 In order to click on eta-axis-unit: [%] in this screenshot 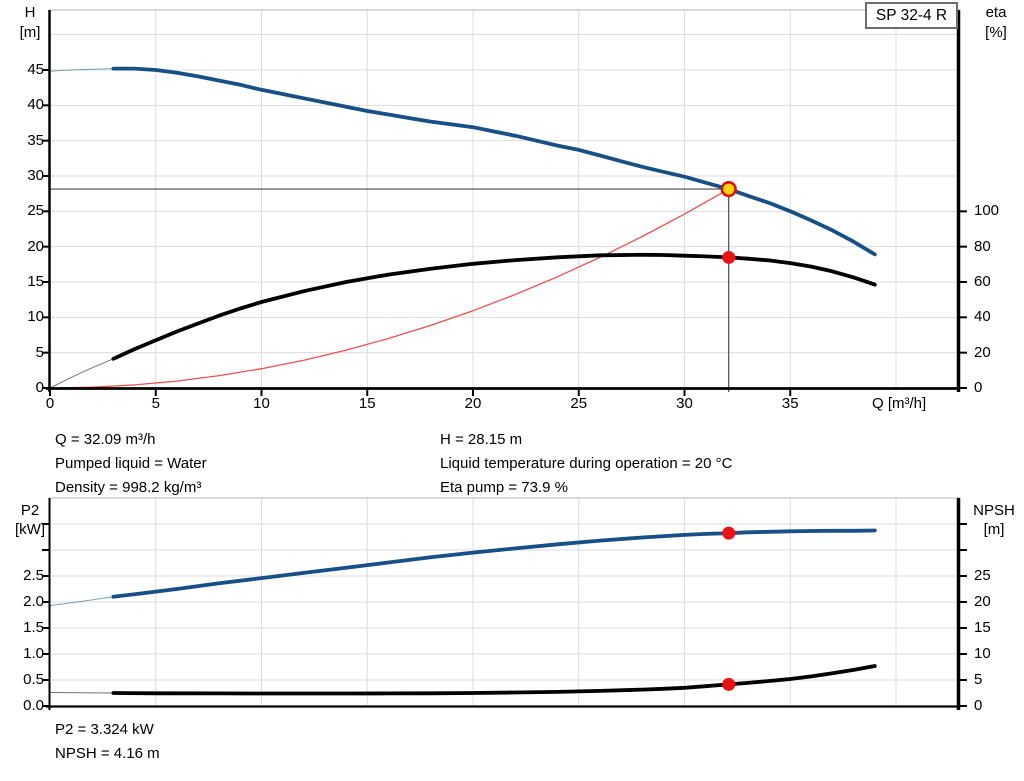, I will do `click(996, 32)`.